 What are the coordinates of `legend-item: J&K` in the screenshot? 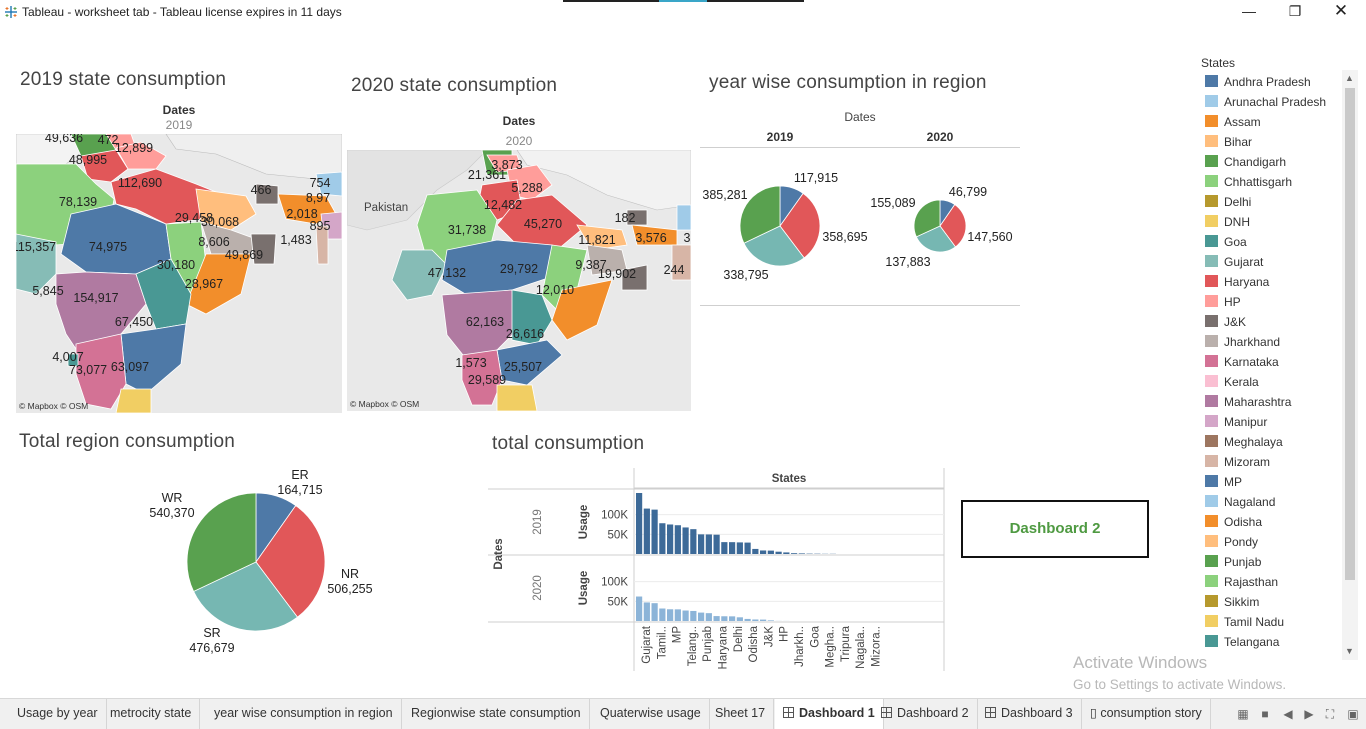 It's located at (1225, 323).